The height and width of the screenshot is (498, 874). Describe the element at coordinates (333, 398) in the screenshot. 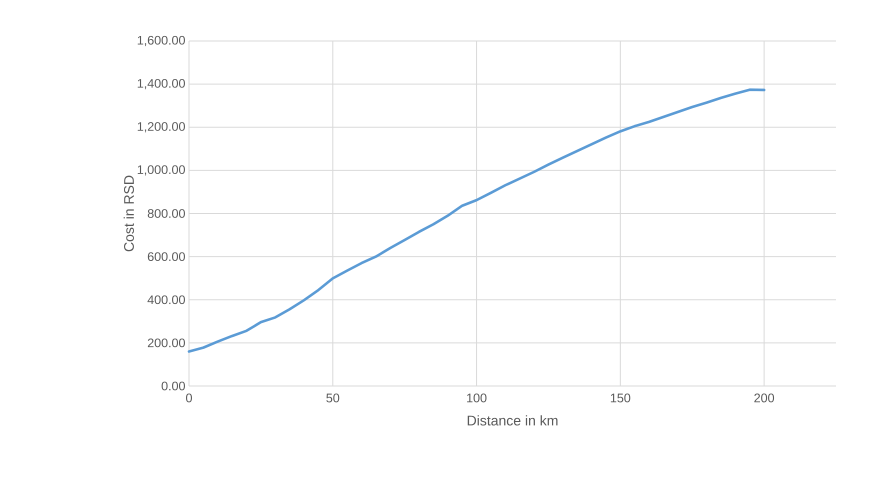

I see `x-tick-label: 50` at that location.